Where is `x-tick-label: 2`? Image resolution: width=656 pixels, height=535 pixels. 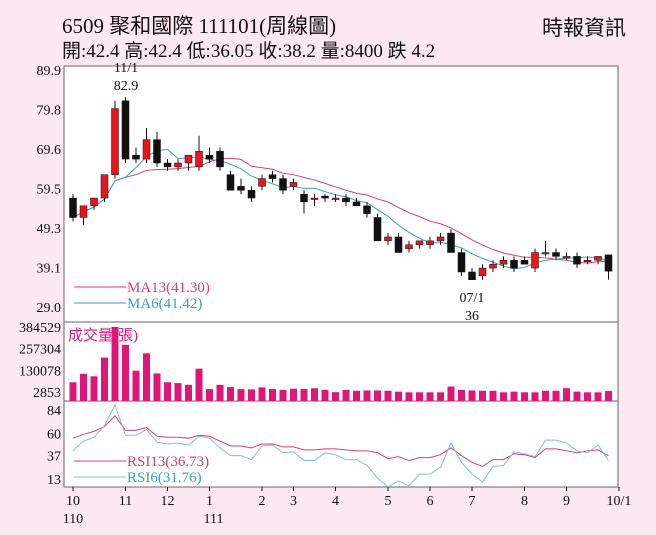
x-tick-label: 2 is located at coordinates (262, 501).